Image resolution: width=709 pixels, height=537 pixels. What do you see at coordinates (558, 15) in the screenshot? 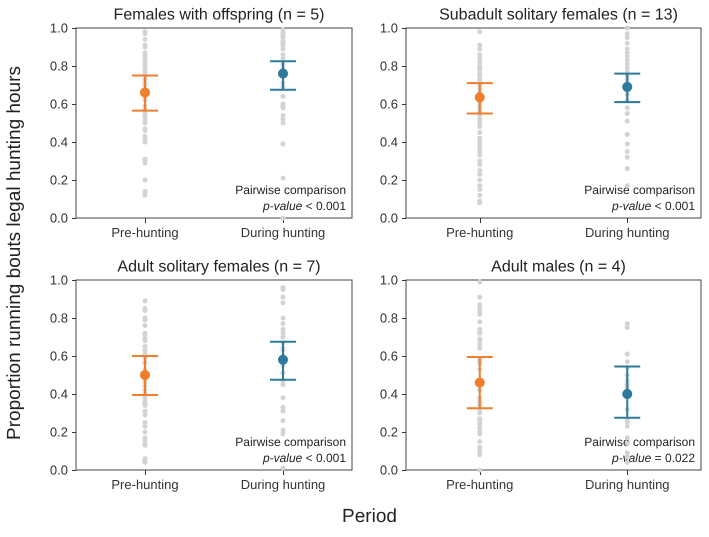
I see `chart-title: Subadult solitary females (n = 13)` at bounding box center [558, 15].